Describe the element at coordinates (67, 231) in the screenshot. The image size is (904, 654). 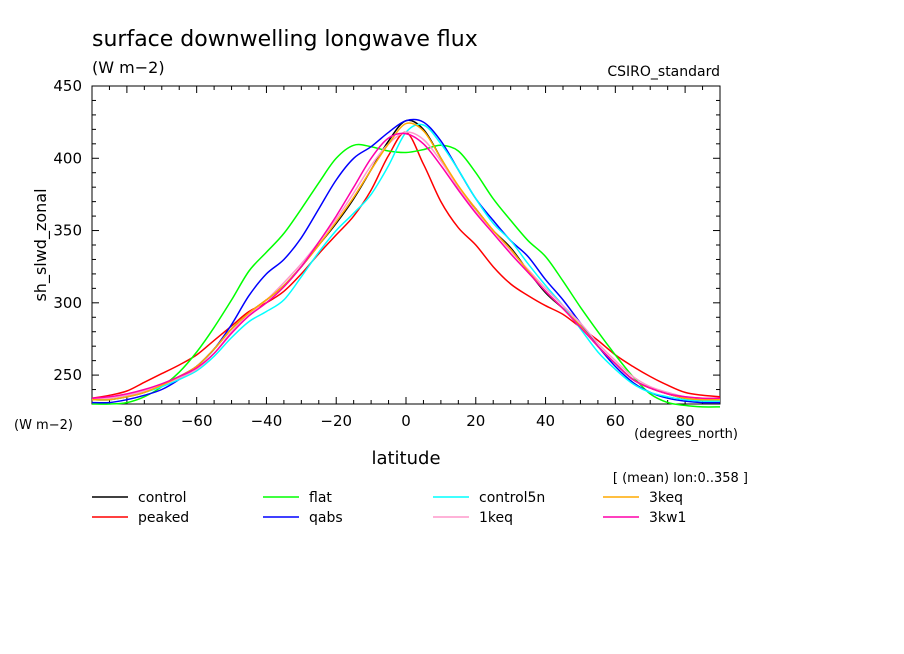
I see `y-tick-label: 350` at that location.